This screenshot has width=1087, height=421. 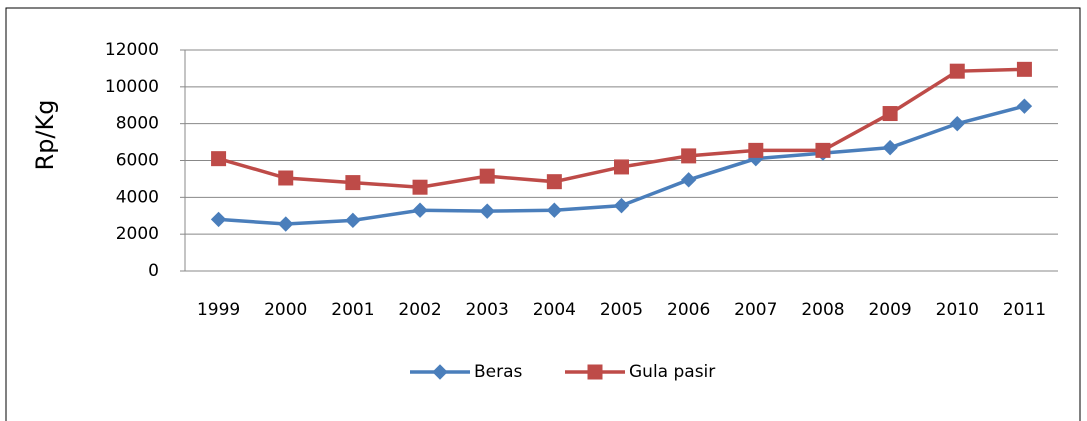 I want to click on x-tick-label: 2008, so click(x=822, y=310).